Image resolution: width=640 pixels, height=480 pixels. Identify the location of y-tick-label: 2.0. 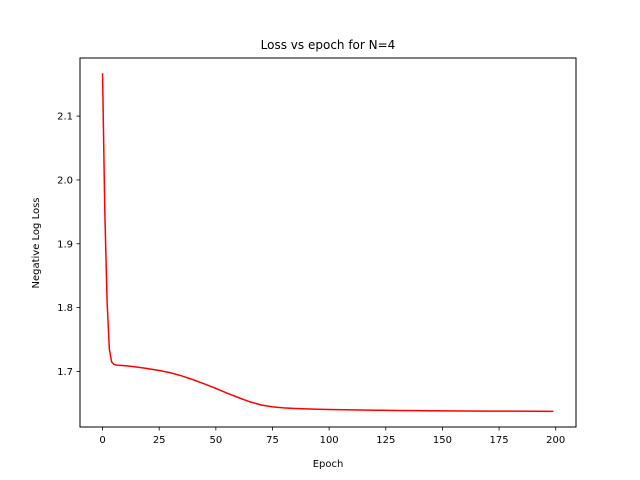
(65, 180).